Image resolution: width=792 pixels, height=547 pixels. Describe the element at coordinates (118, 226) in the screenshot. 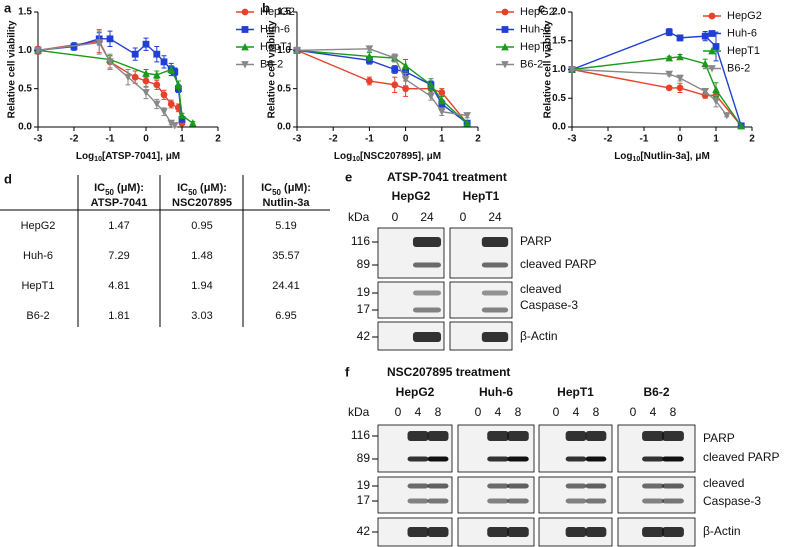

I see `table-cell: 1.47` at that location.